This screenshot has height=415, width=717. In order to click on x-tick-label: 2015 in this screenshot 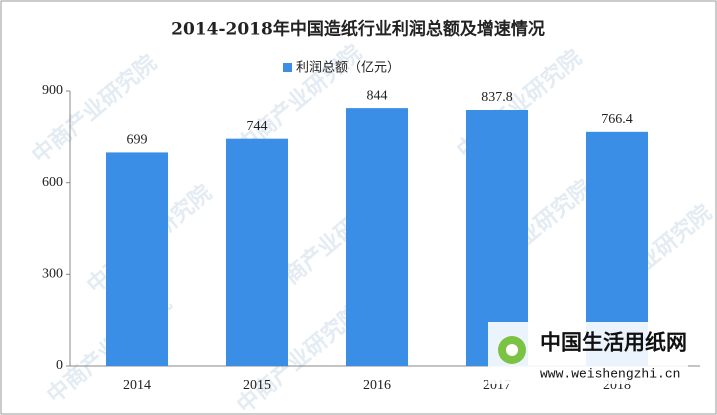, I will do `click(257, 385)`.